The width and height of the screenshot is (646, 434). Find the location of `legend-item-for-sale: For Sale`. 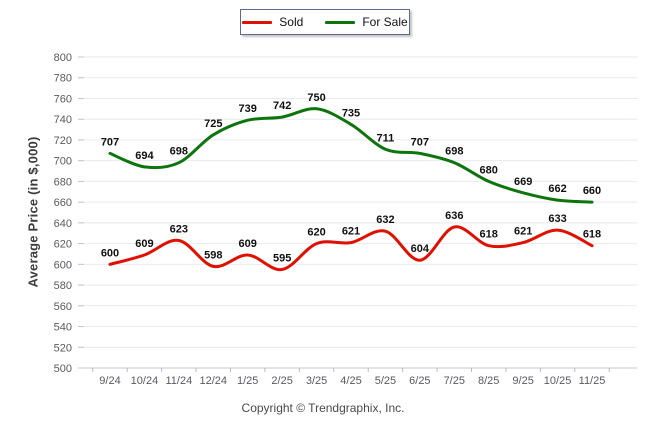

legend-item-for-sale: For Sale is located at coordinates (366, 22).